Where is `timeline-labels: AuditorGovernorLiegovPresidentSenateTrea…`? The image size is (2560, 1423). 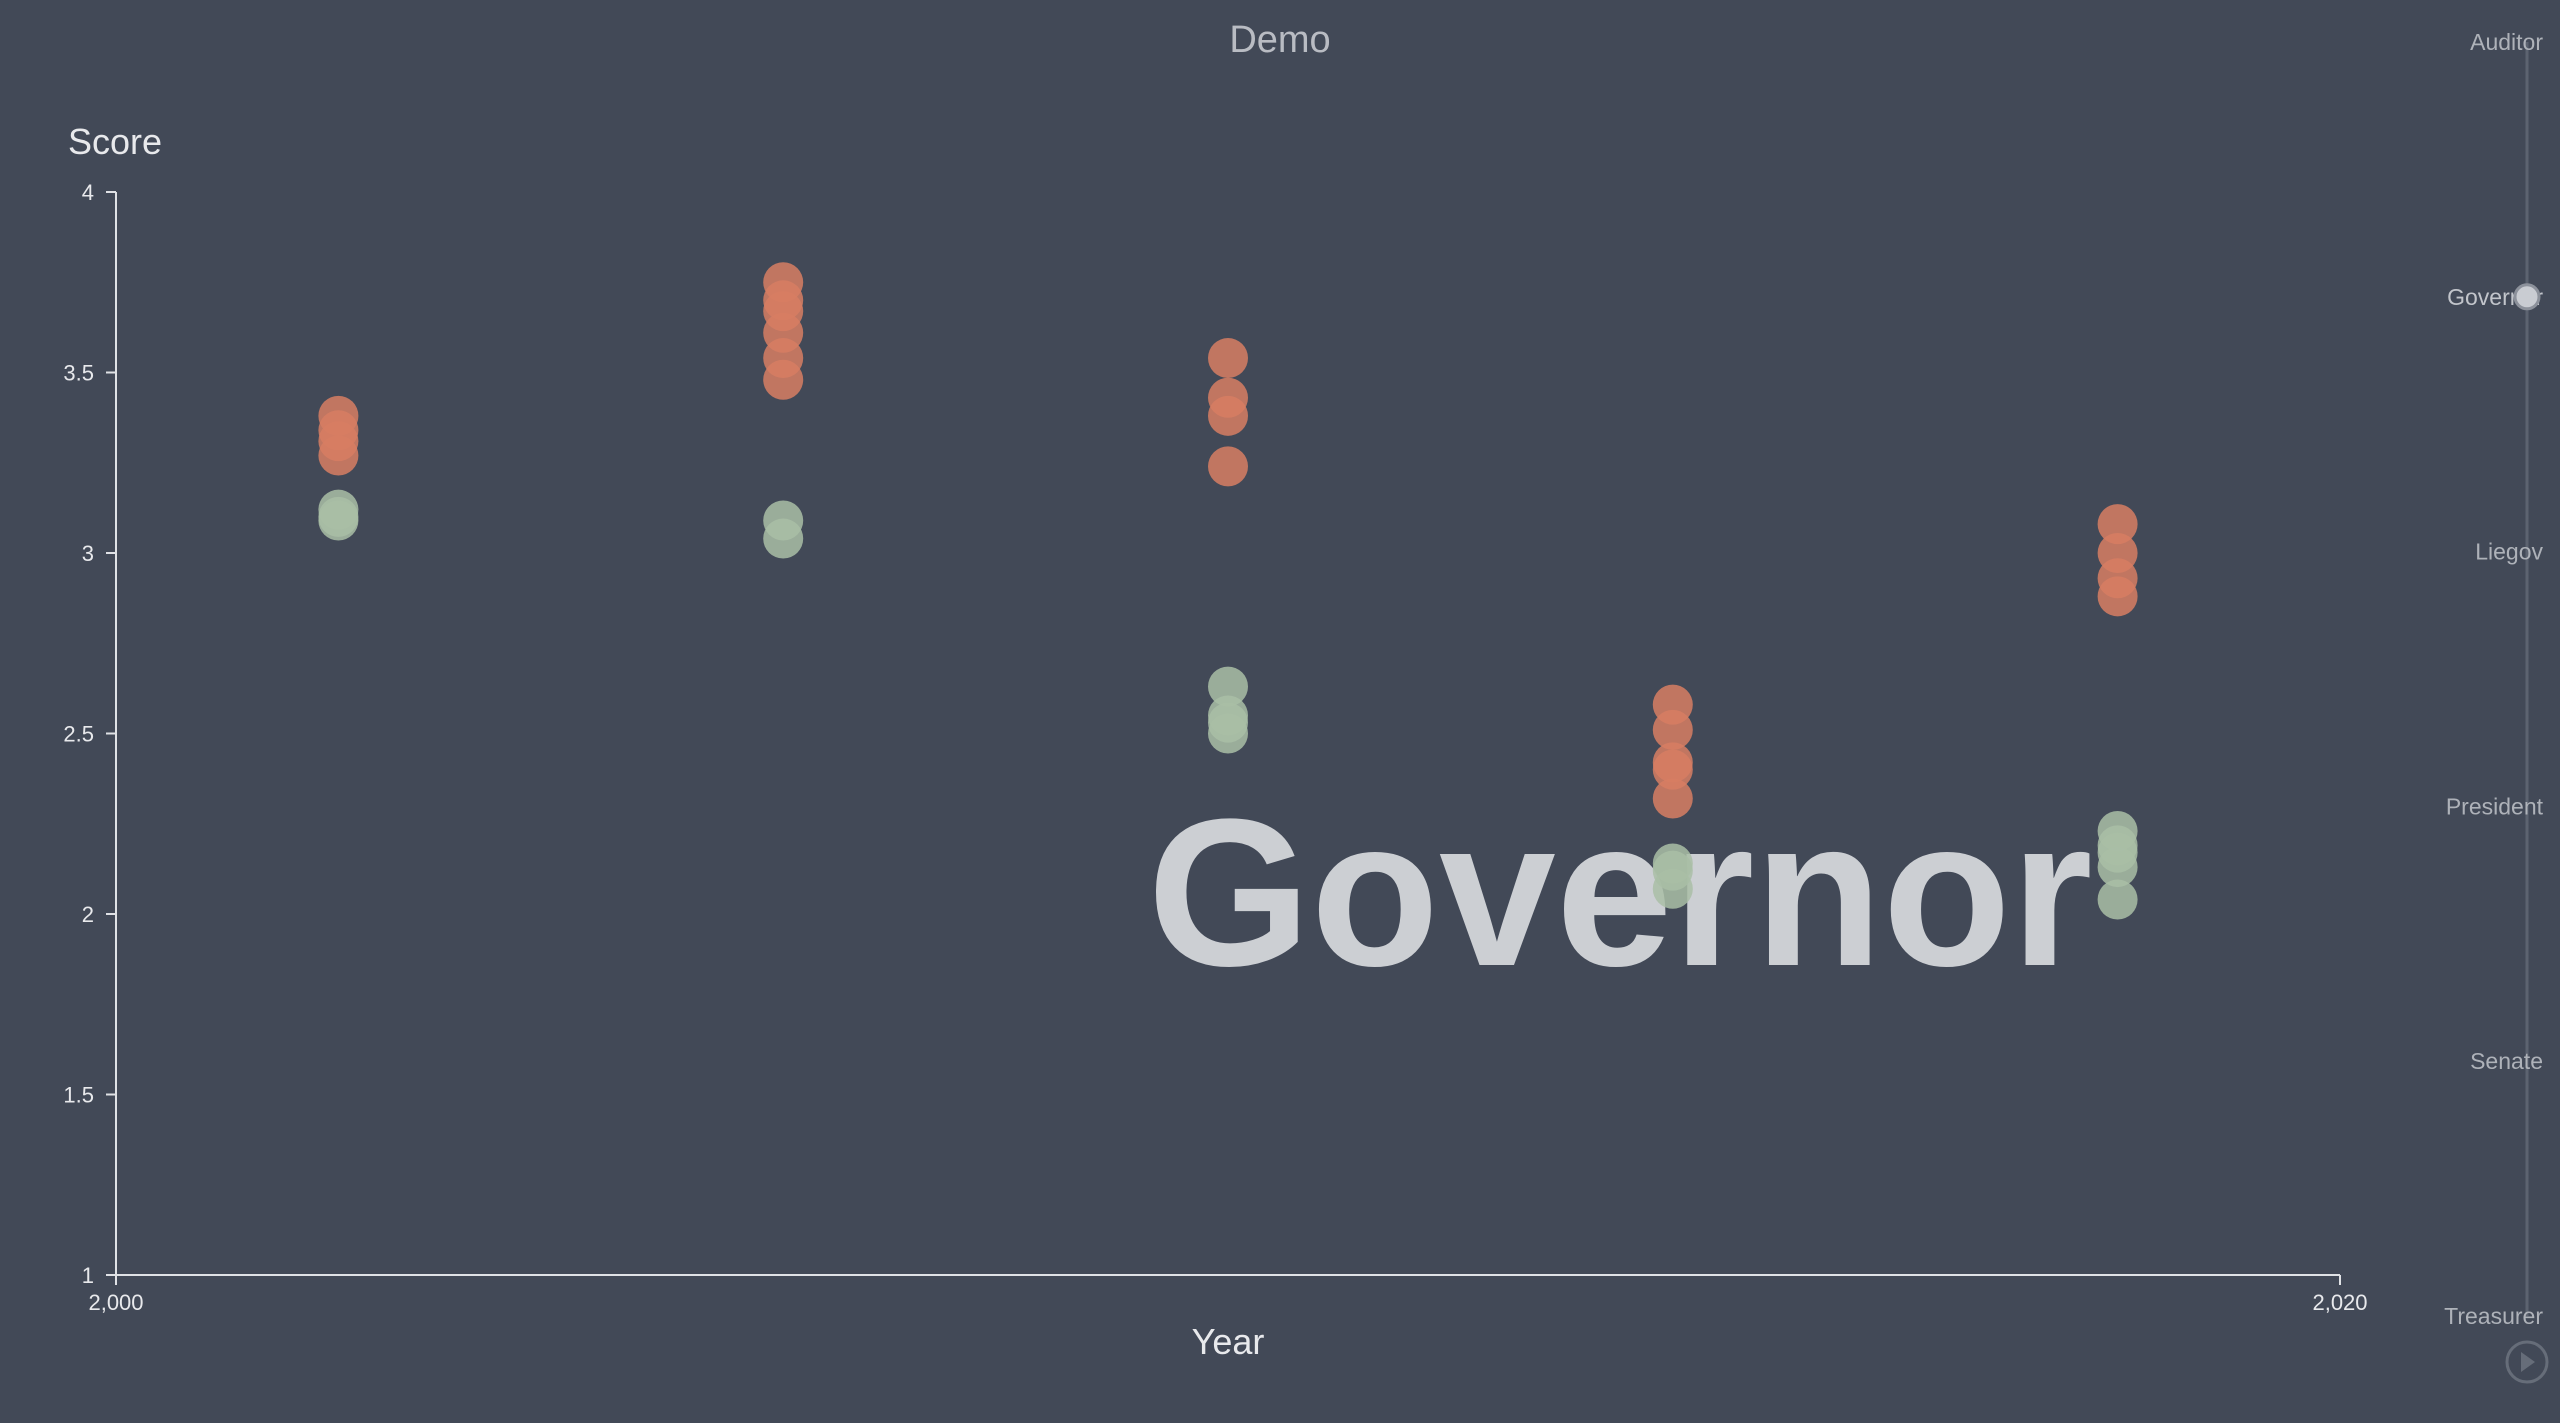 timeline-labels: AuditorGovernorLiegovPresidentSenateTrea… is located at coordinates (2493, 679).